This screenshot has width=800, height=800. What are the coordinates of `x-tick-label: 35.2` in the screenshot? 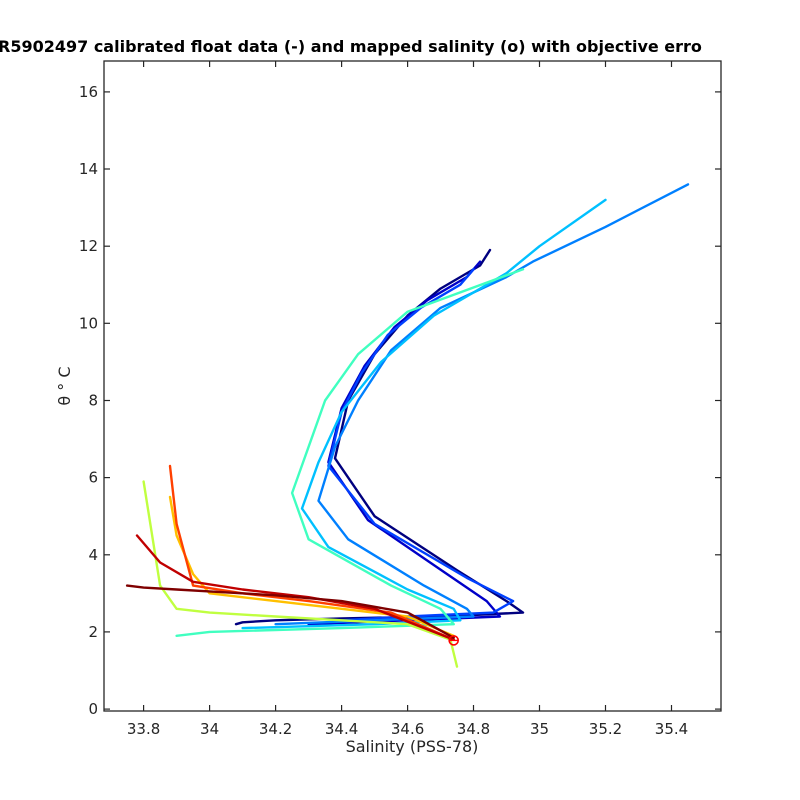 It's located at (605, 729).